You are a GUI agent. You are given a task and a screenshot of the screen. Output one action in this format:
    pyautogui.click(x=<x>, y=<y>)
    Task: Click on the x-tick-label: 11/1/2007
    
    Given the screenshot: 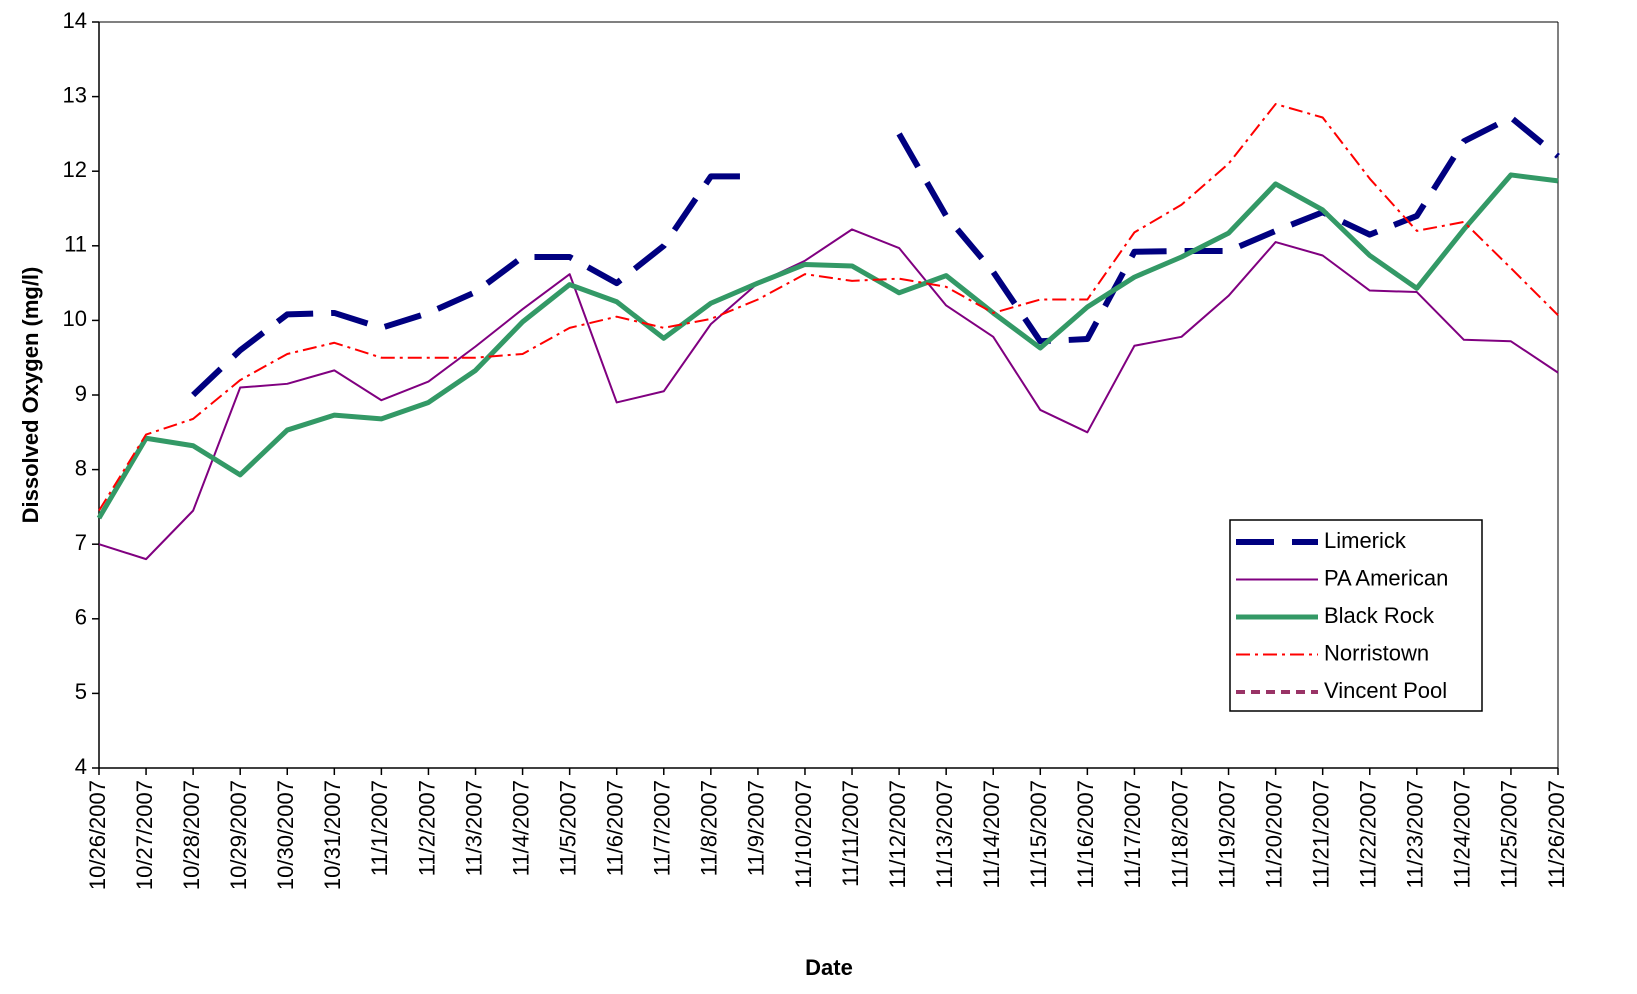 What is the action you would take?
    pyautogui.click(x=379, y=828)
    